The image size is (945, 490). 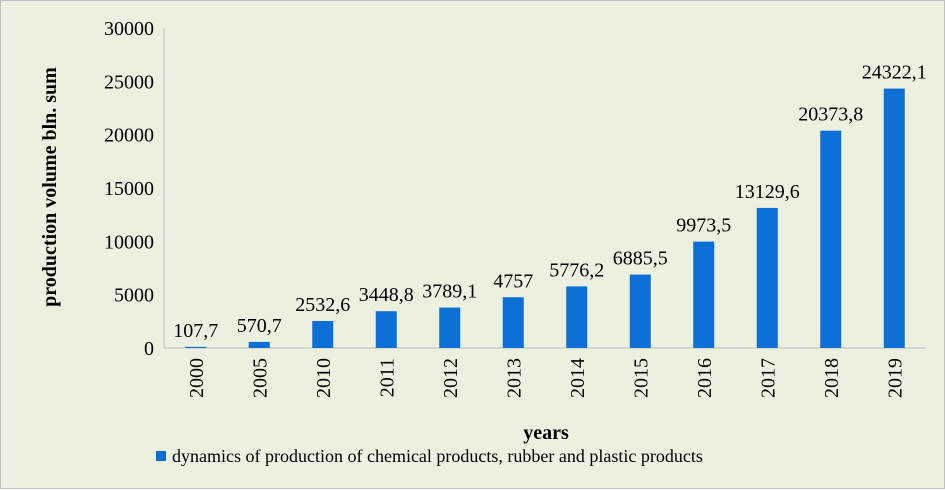 What do you see at coordinates (387, 377) in the screenshot?
I see `x-tick-label: 2011` at bounding box center [387, 377].